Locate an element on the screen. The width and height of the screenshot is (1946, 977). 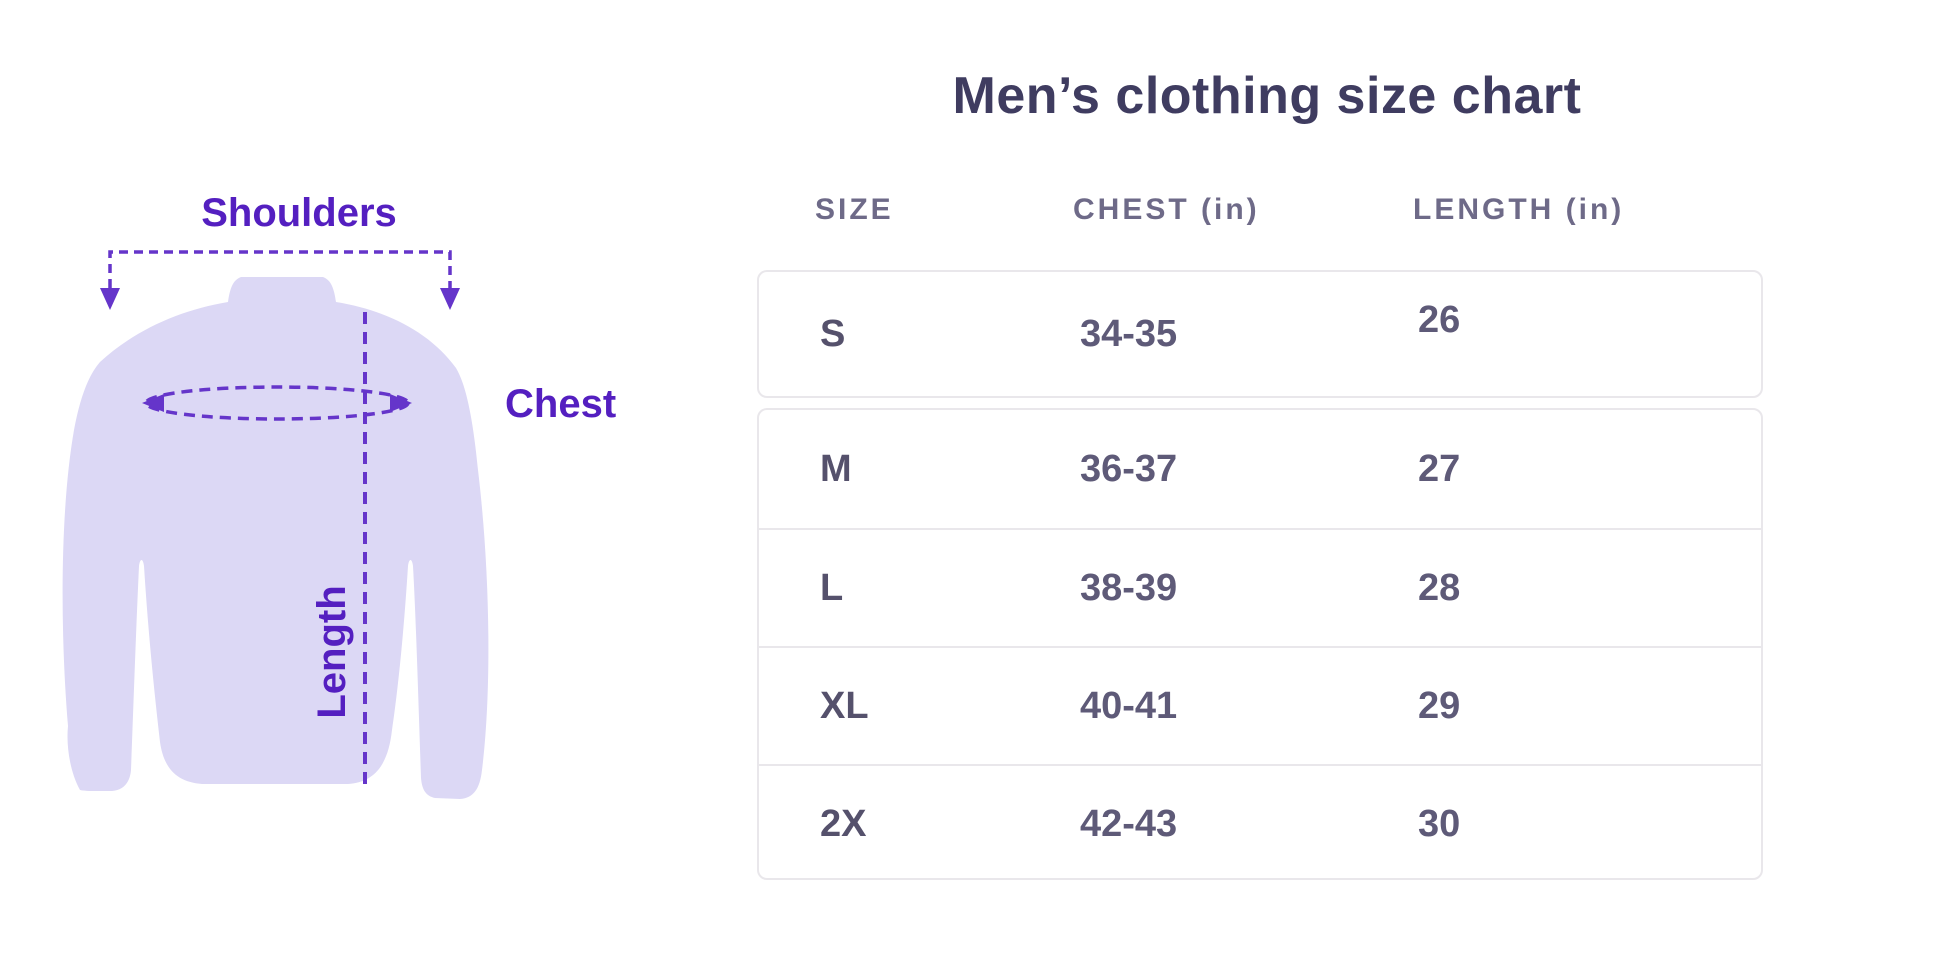
shoulders-bracket is located at coordinates (280, 280).